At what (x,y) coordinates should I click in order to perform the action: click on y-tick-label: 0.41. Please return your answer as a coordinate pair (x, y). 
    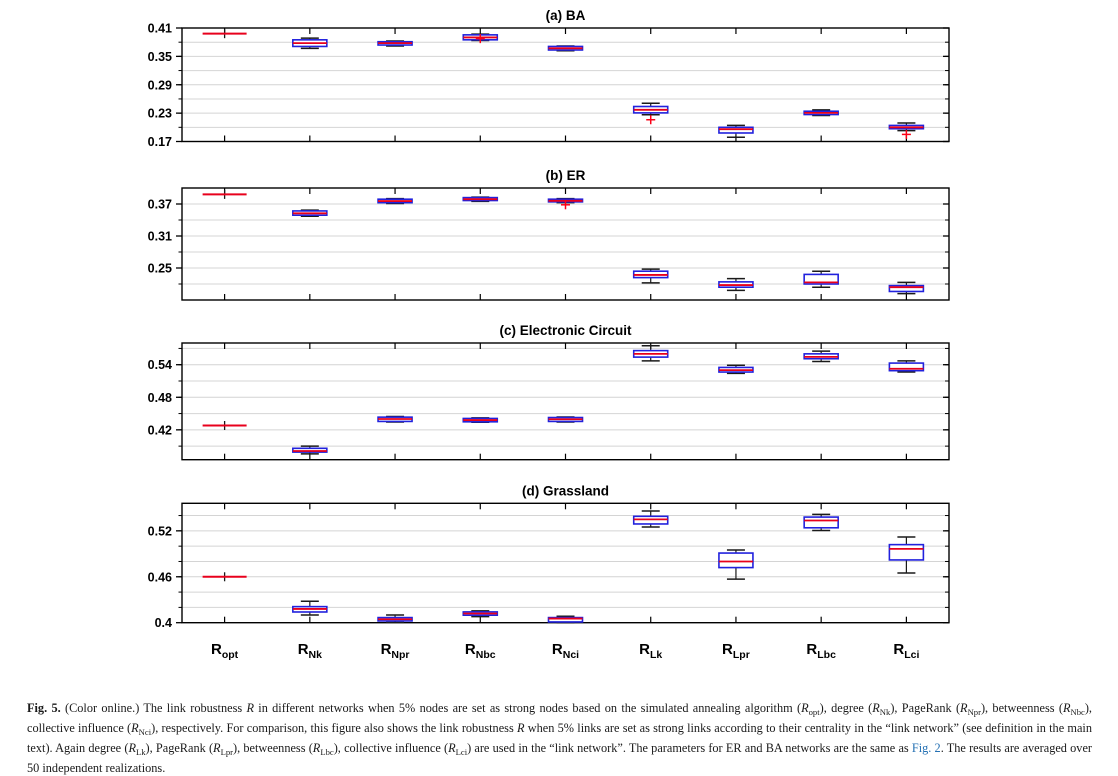
    Looking at the image, I should click on (160, 29).